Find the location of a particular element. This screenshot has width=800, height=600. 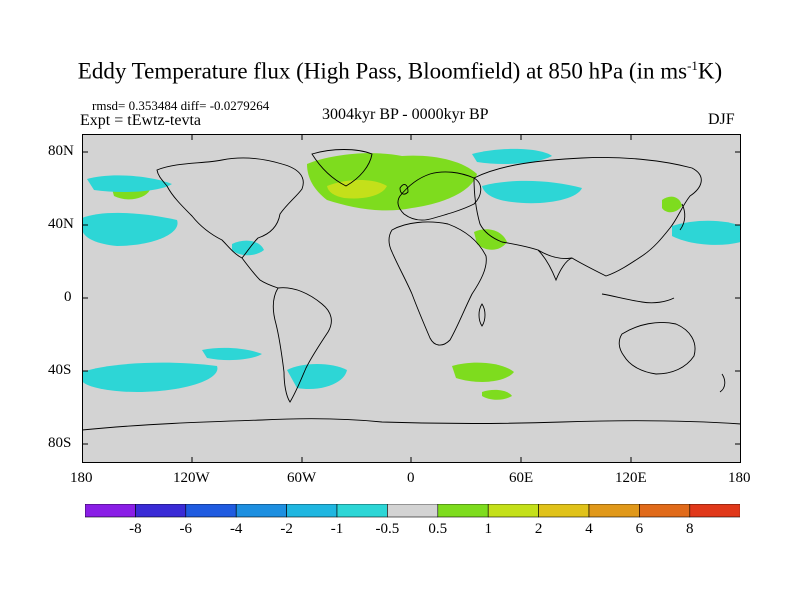

field-north-pacific-negative is located at coordinates (130, 229).